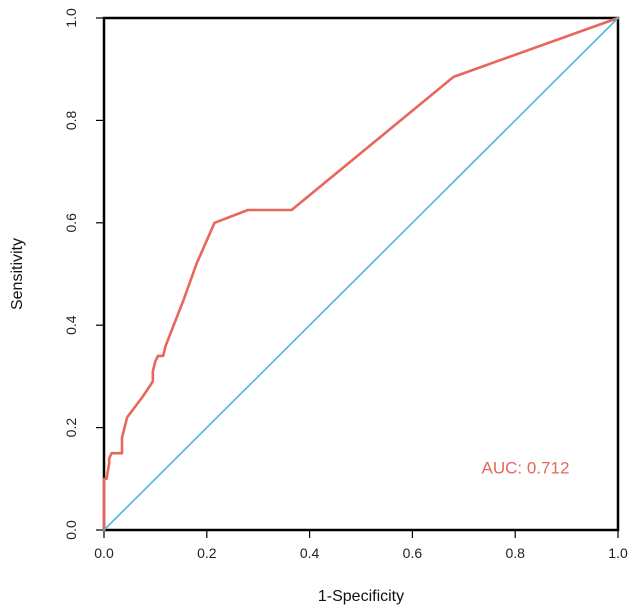  I want to click on x-axis: 0.0 0.2 0.4 0.6 0.8 1.0, so click(361, 546).